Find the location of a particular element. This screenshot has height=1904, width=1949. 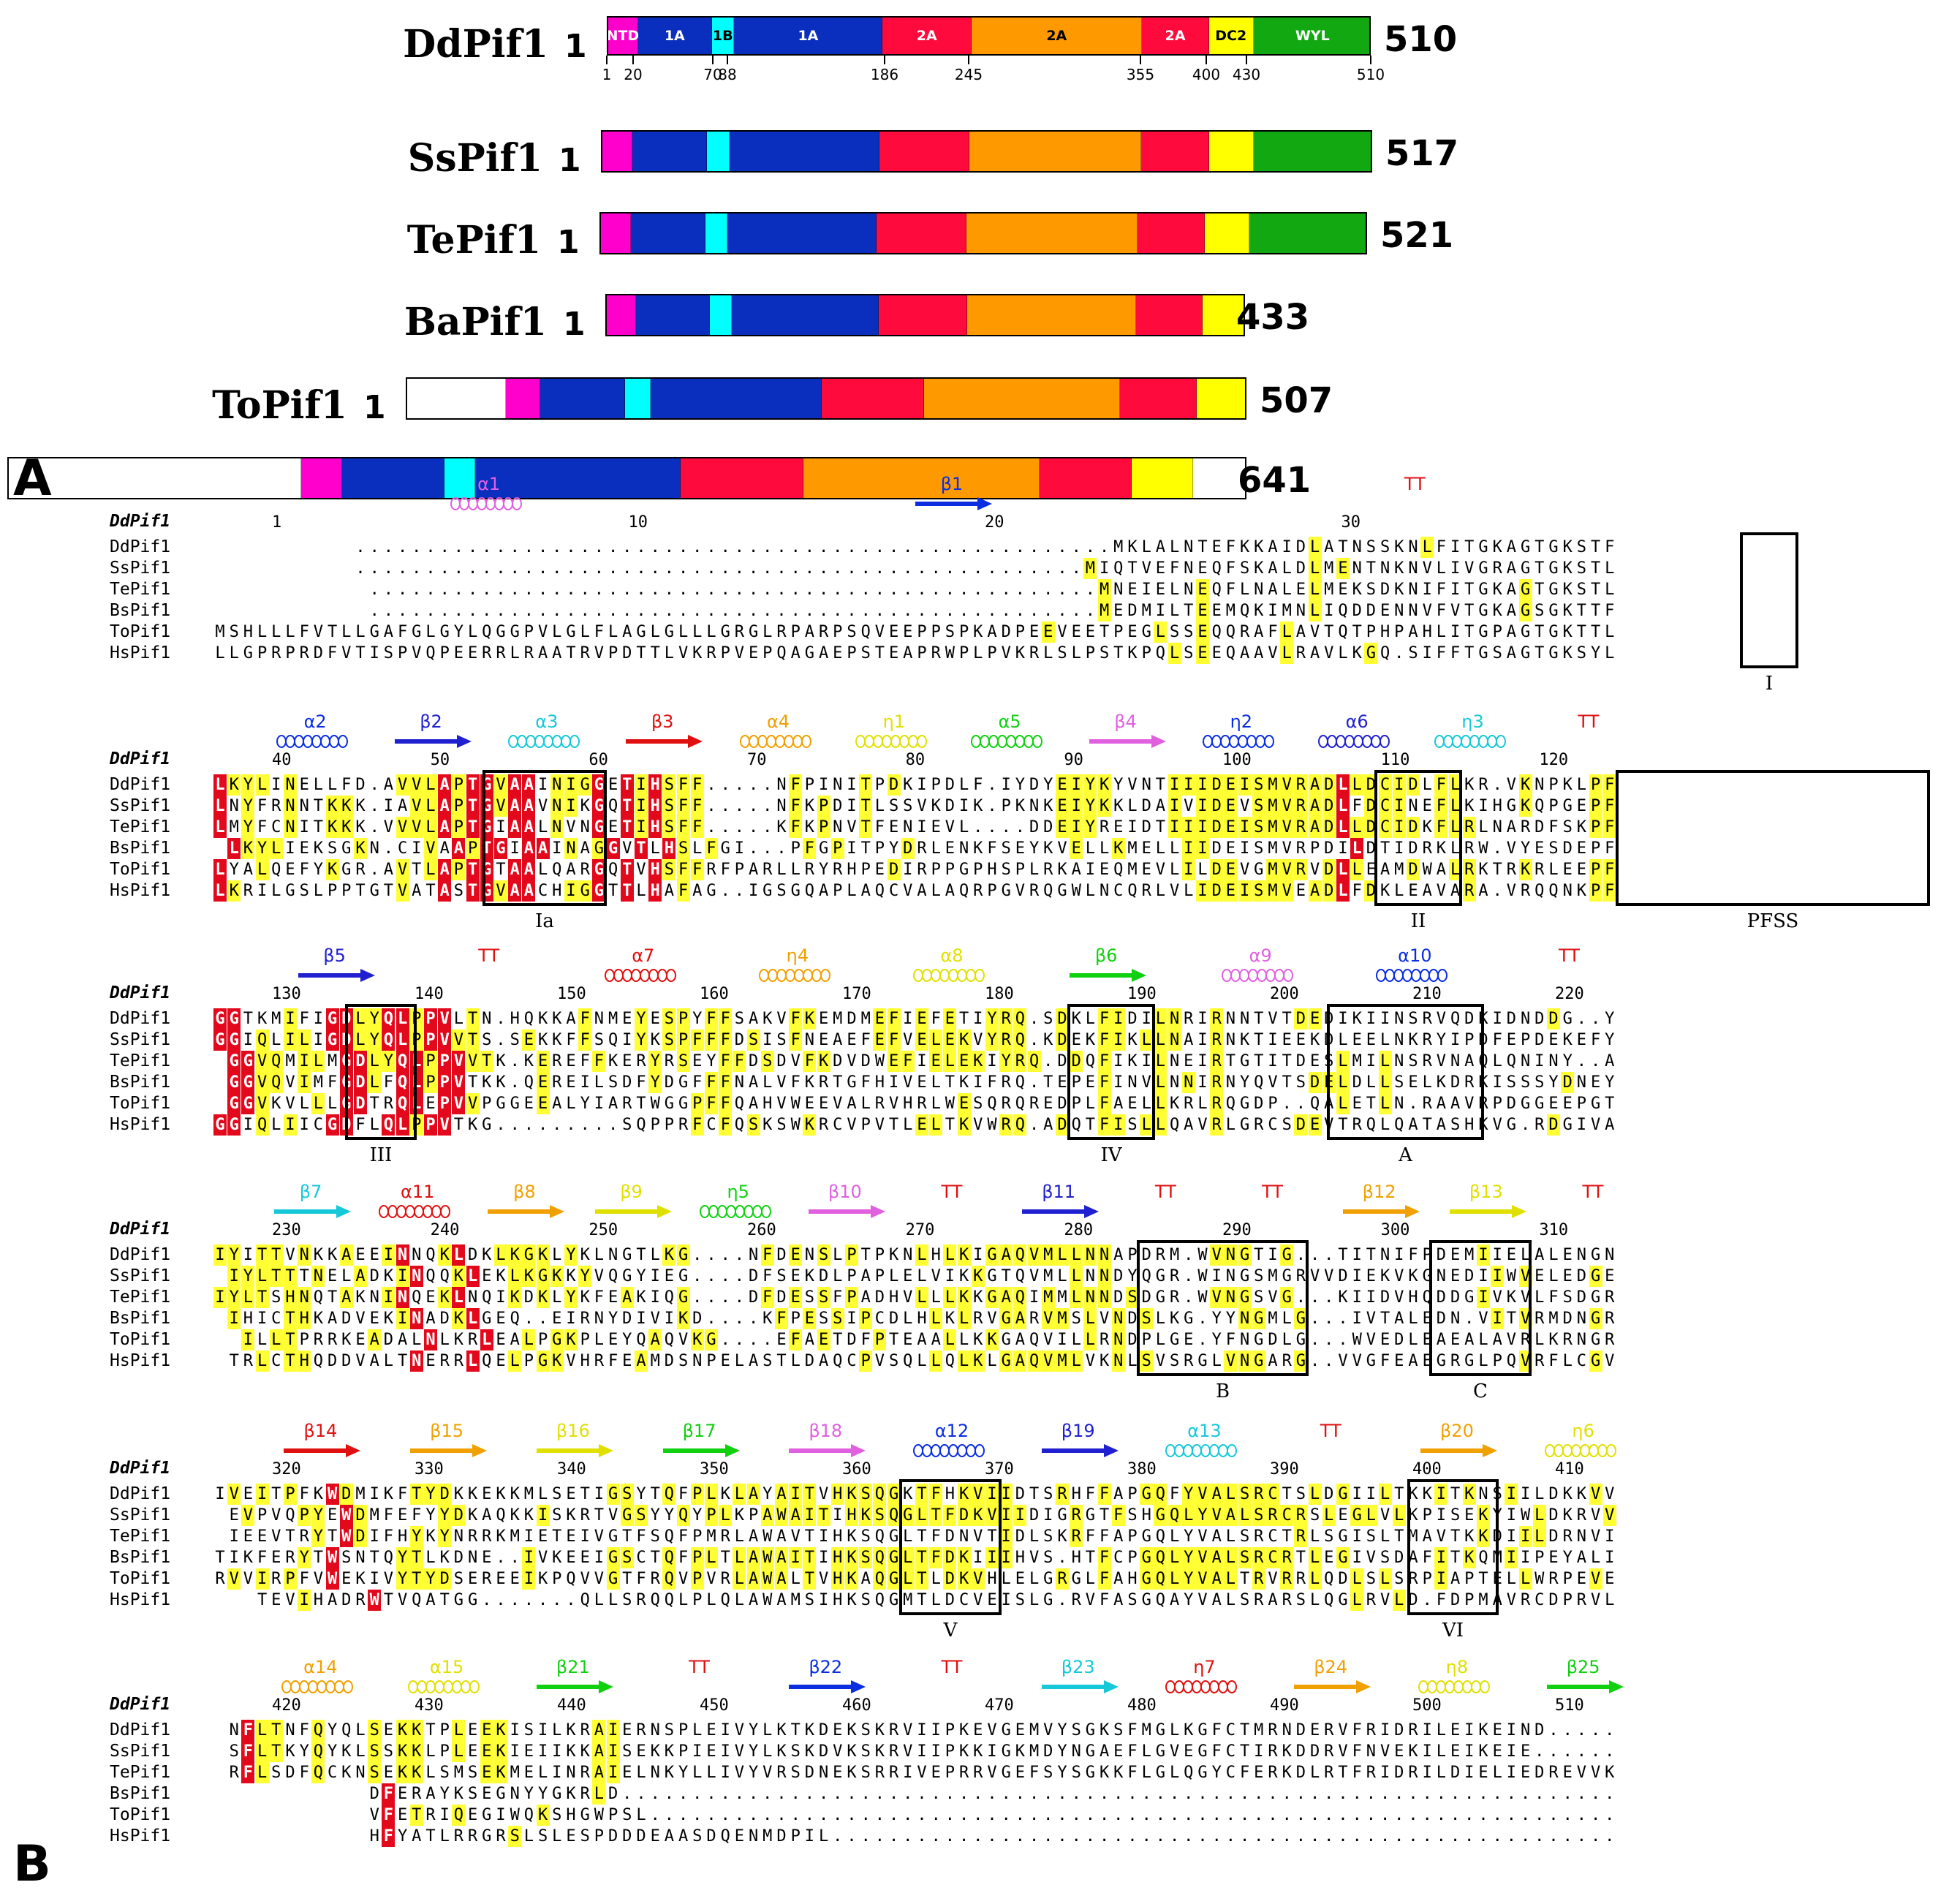

residue: D is located at coordinates (360, 1083).